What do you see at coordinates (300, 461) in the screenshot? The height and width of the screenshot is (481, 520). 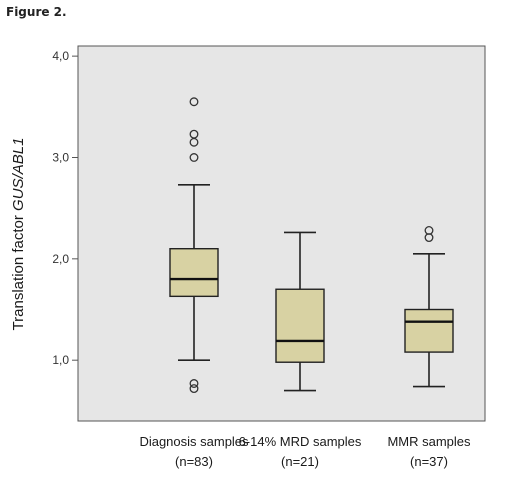 I see `category-n-label: (n=21)` at bounding box center [300, 461].